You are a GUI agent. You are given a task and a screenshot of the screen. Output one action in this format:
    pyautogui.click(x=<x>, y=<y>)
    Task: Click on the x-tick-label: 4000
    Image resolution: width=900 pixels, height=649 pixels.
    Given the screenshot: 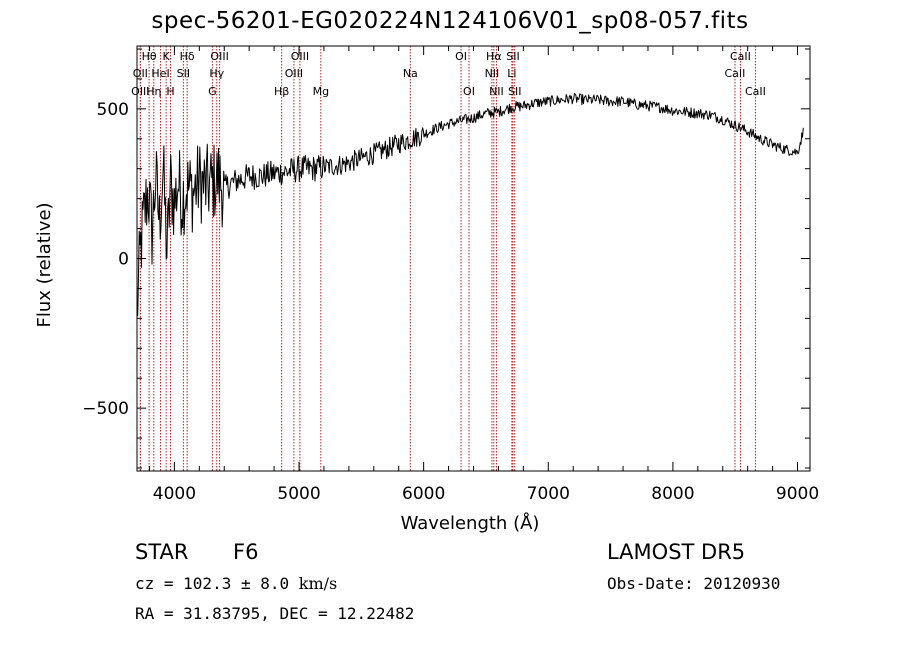 What is the action you would take?
    pyautogui.click(x=174, y=494)
    